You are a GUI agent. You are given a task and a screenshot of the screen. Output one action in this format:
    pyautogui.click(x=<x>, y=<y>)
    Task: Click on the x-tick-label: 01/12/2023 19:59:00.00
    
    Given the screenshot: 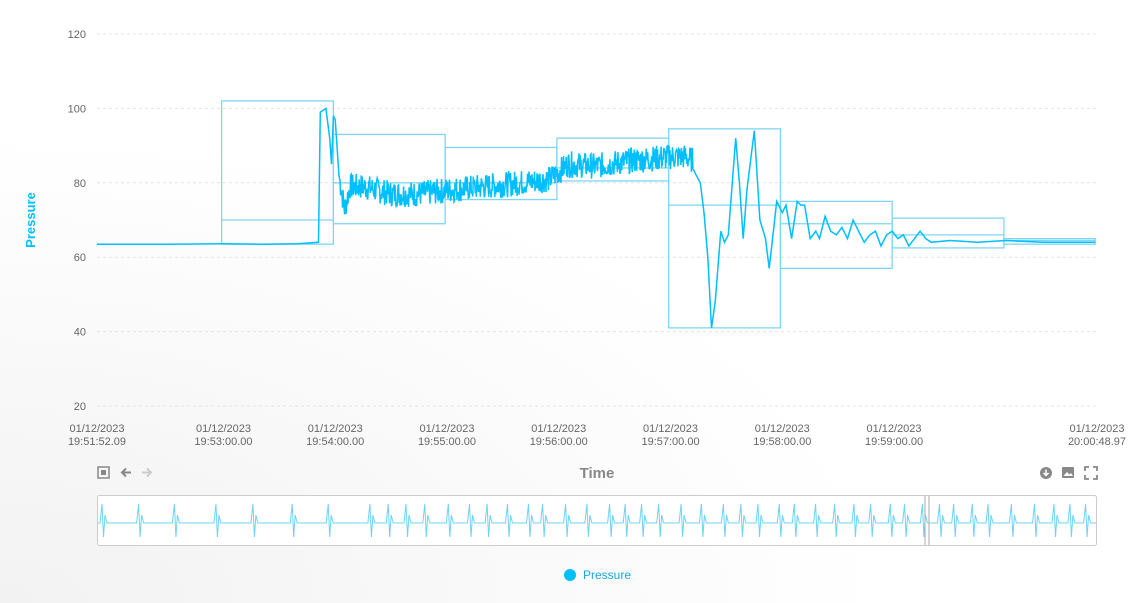 What is the action you would take?
    pyautogui.click(x=894, y=435)
    